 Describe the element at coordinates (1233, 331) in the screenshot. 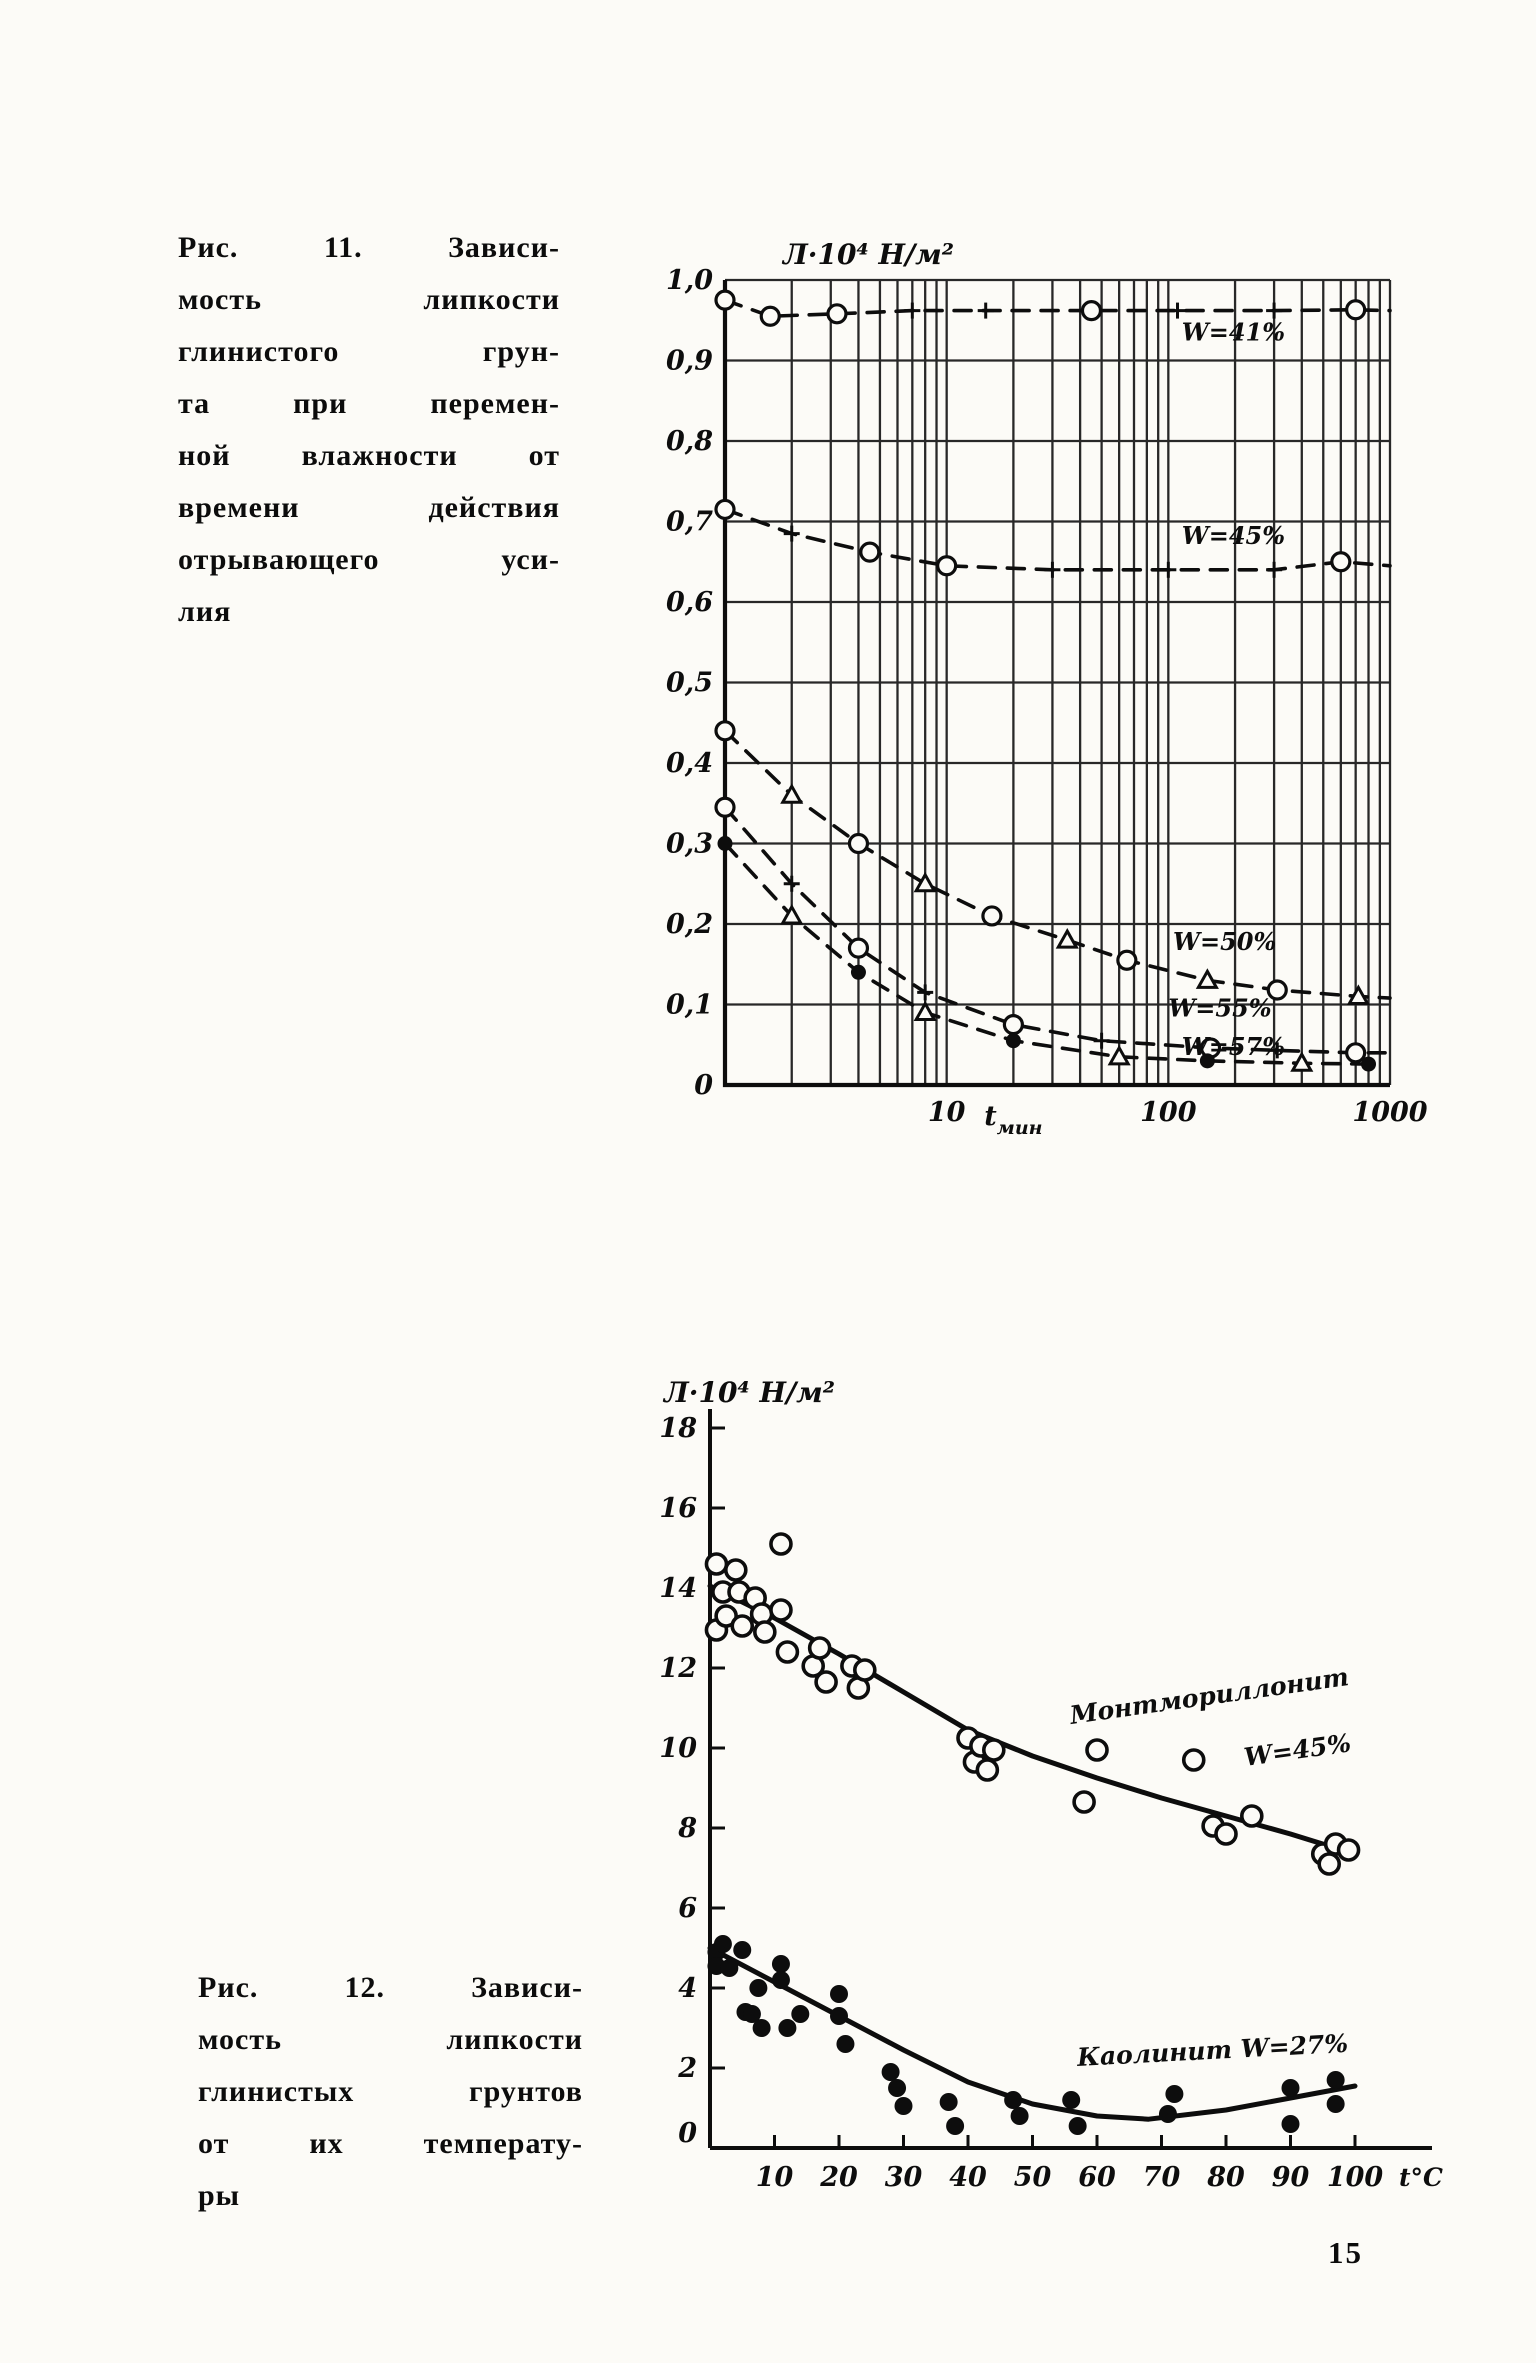

I see `svg-text: W=41%` at that location.